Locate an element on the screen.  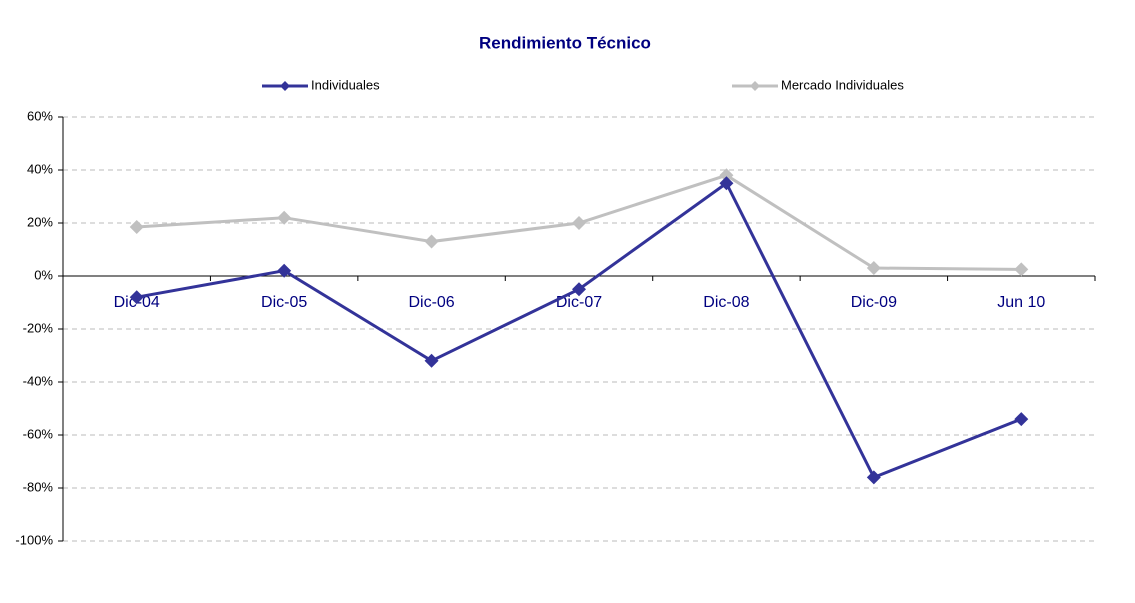
y-tick-label: 40% is located at coordinates (40, 168).